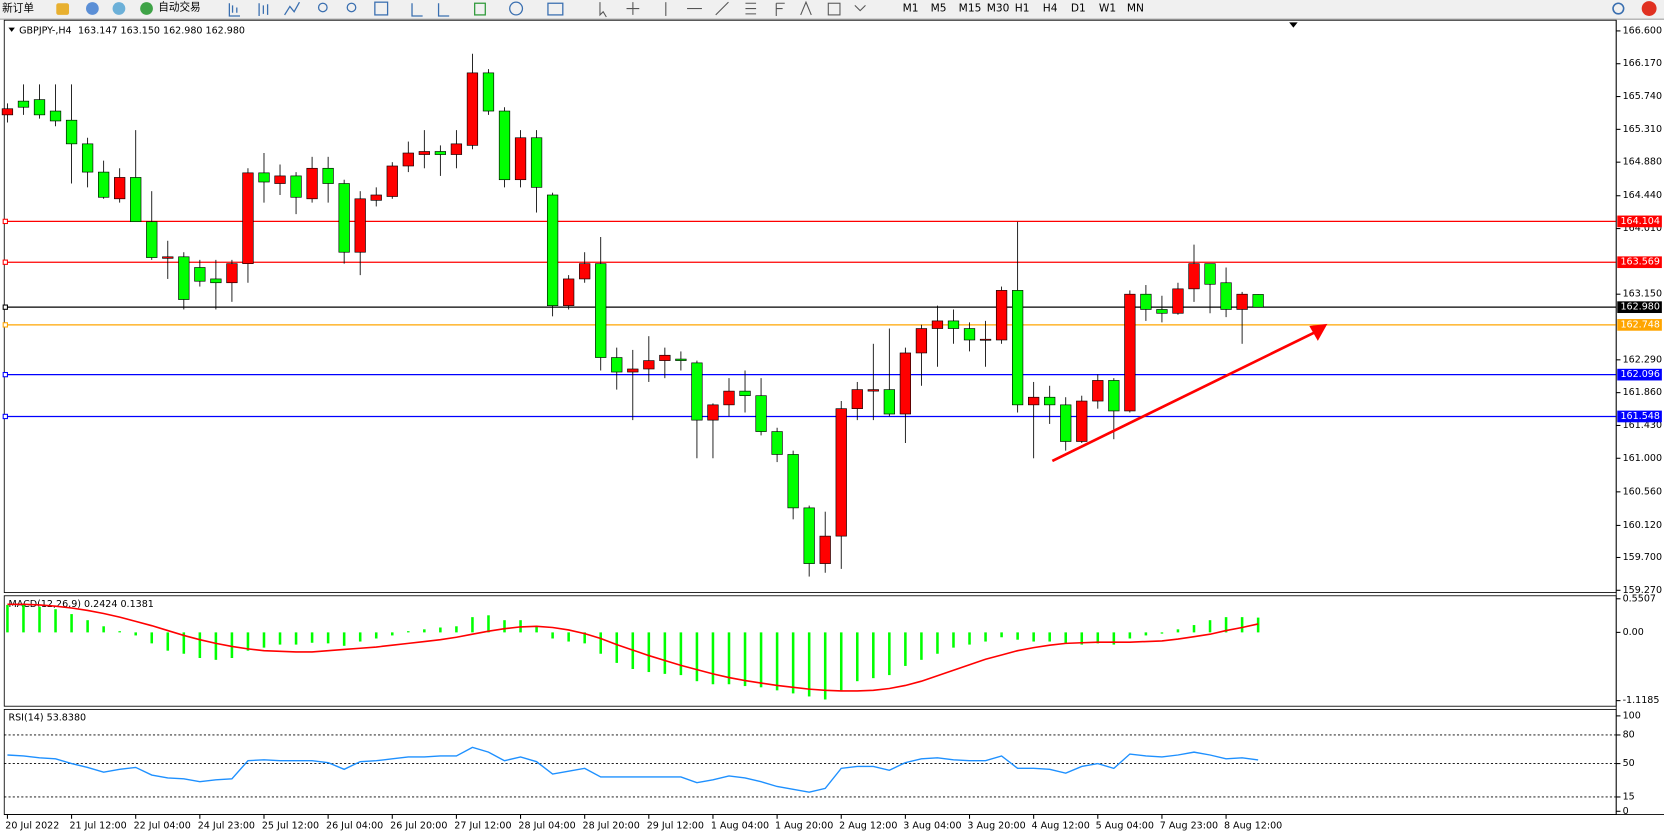  What do you see at coordinates (1639, 307) in the screenshot?
I see `level-label: 162.980` at bounding box center [1639, 307].